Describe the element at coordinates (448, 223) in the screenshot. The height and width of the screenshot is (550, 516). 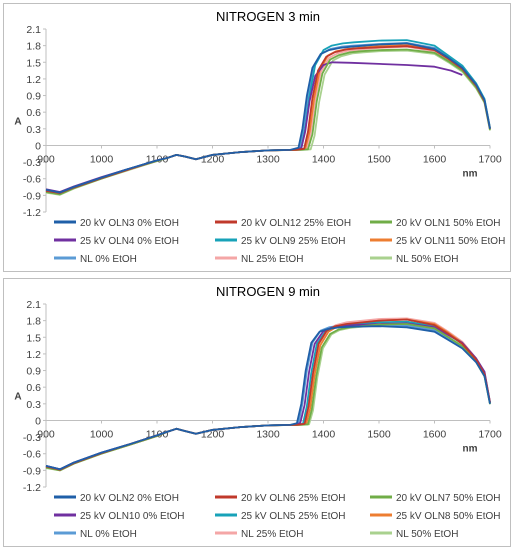
I see `legend-label-3: 20 kV OLN1 50% EtOH` at that location.